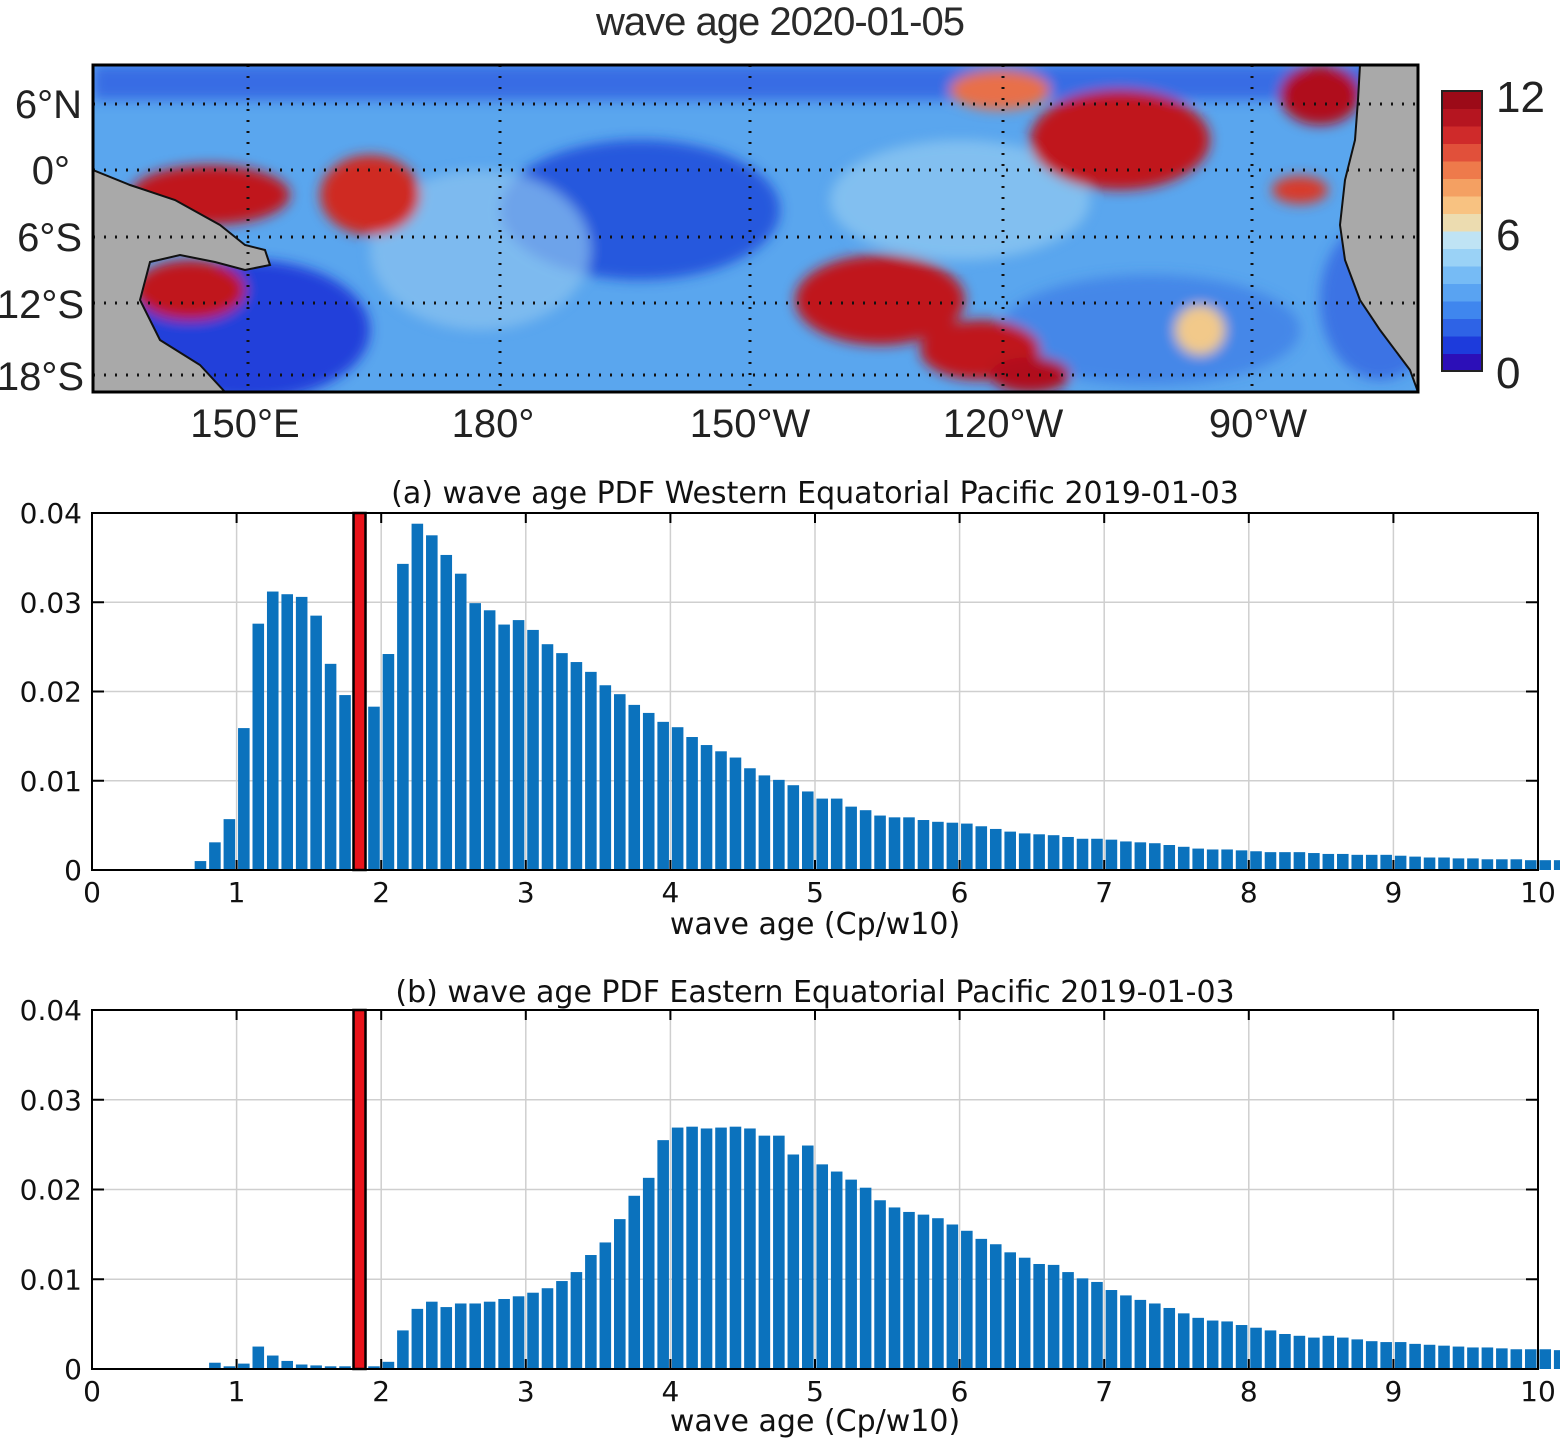 This screenshot has width=1560, height=1441. Describe the element at coordinates (92, 892) in the screenshot. I see `x-tick-label: 0` at that location.